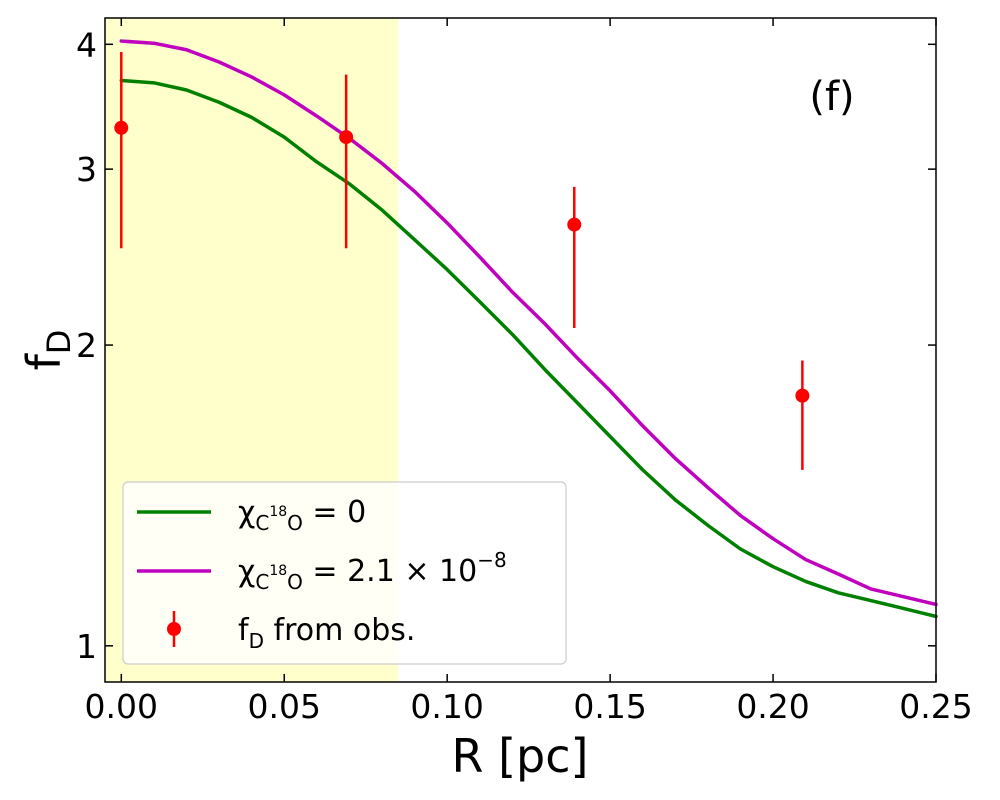  What do you see at coordinates (256, 641) in the screenshot?
I see `legend-obs-sub: D` at bounding box center [256, 641].